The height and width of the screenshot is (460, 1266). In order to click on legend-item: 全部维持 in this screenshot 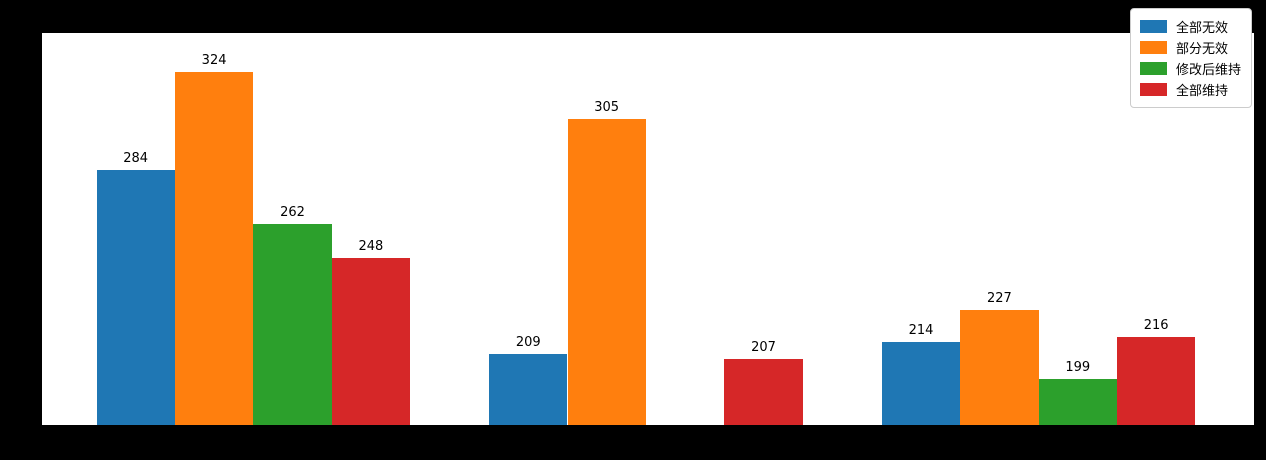, I will do `click(1190, 89)`.